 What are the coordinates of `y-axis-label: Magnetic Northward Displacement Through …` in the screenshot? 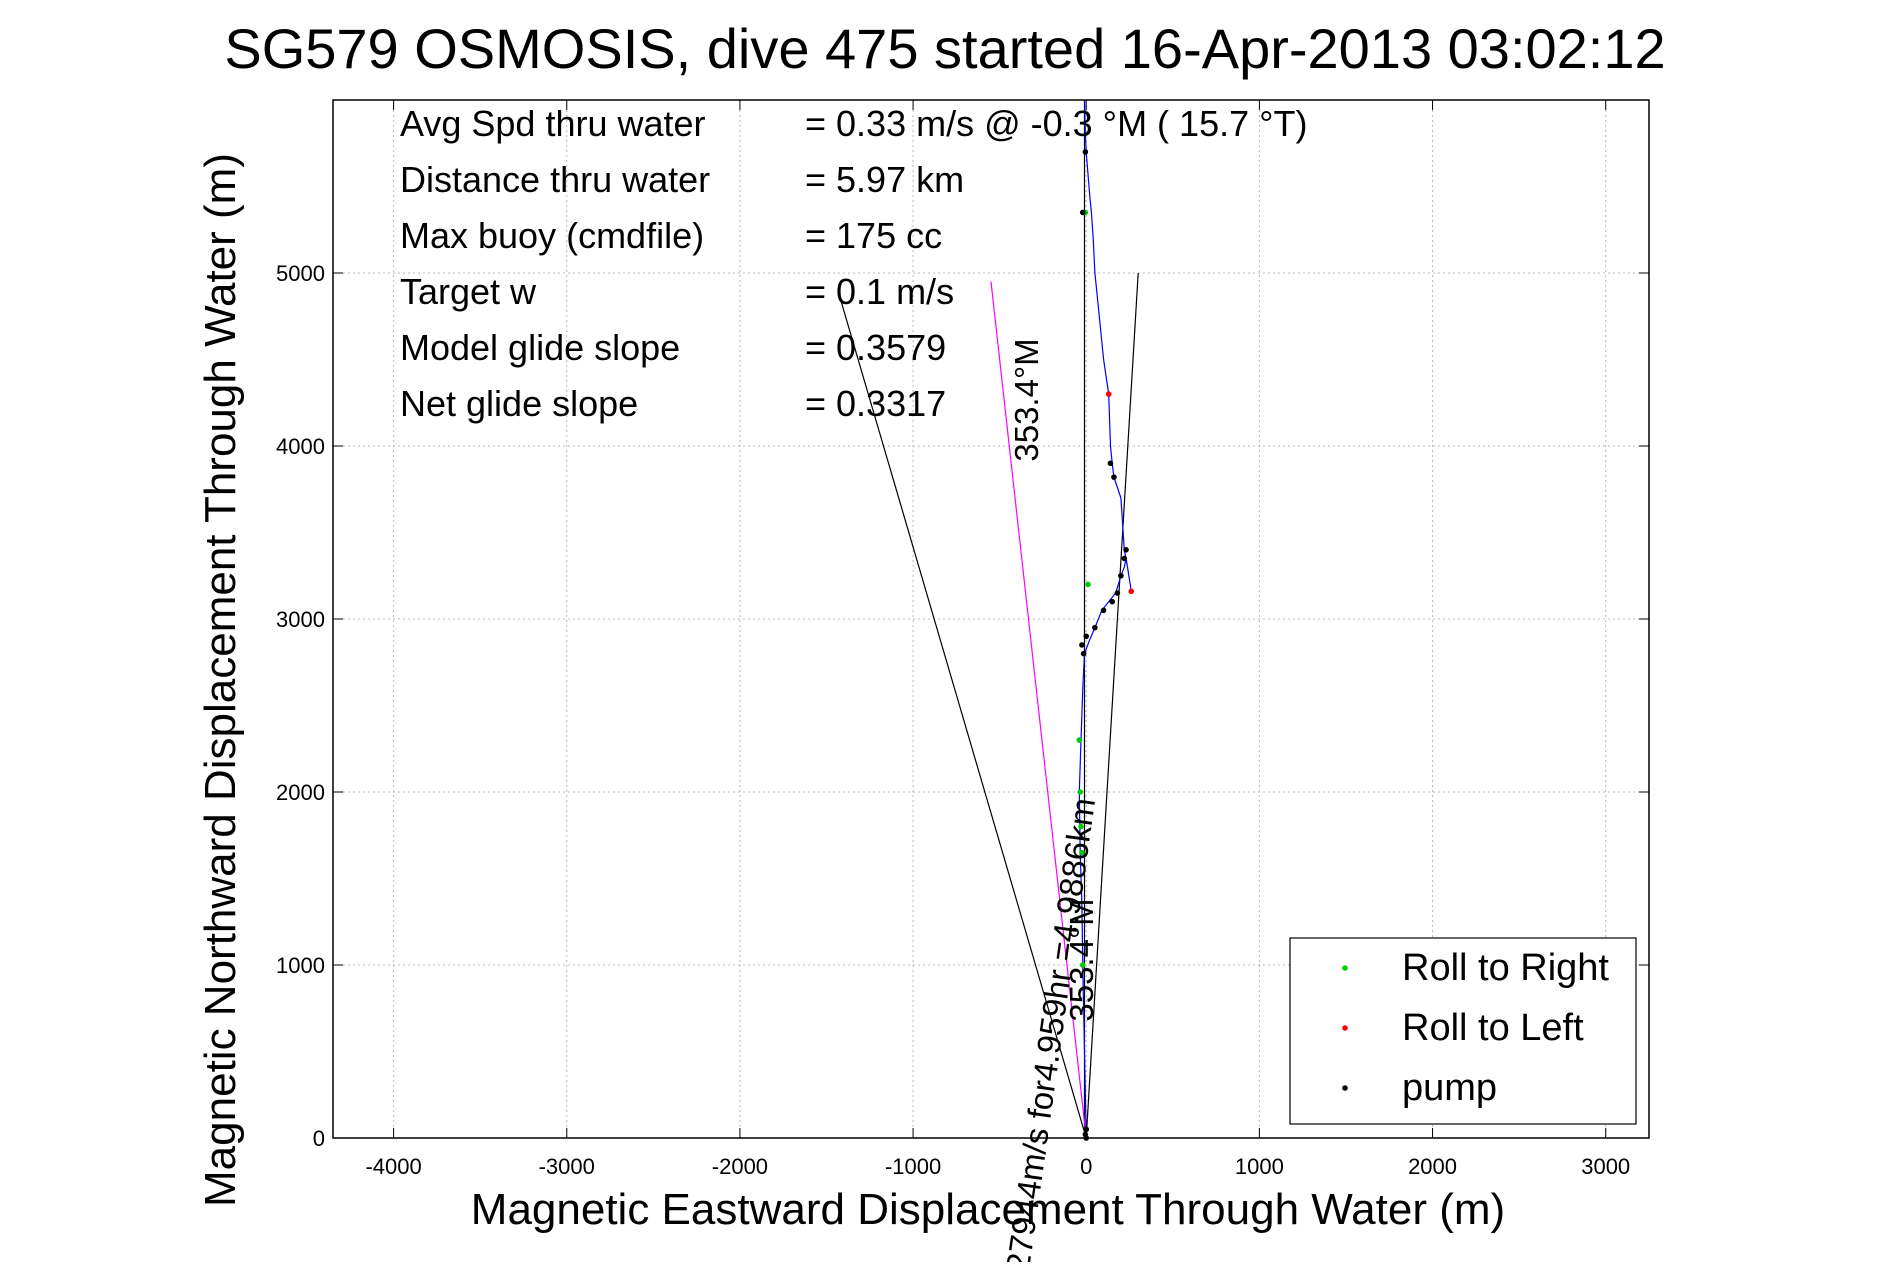 It's located at (220, 680).